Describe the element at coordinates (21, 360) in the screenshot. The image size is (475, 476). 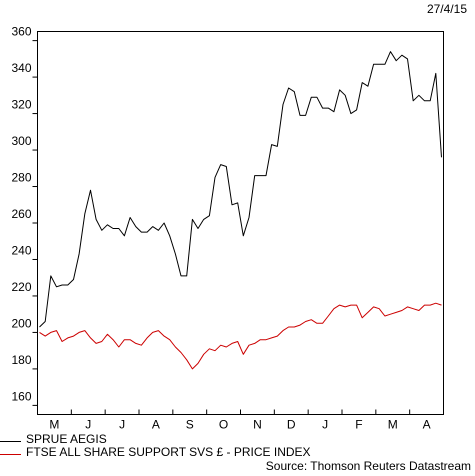
I see `y-tick-label: 180` at that location.